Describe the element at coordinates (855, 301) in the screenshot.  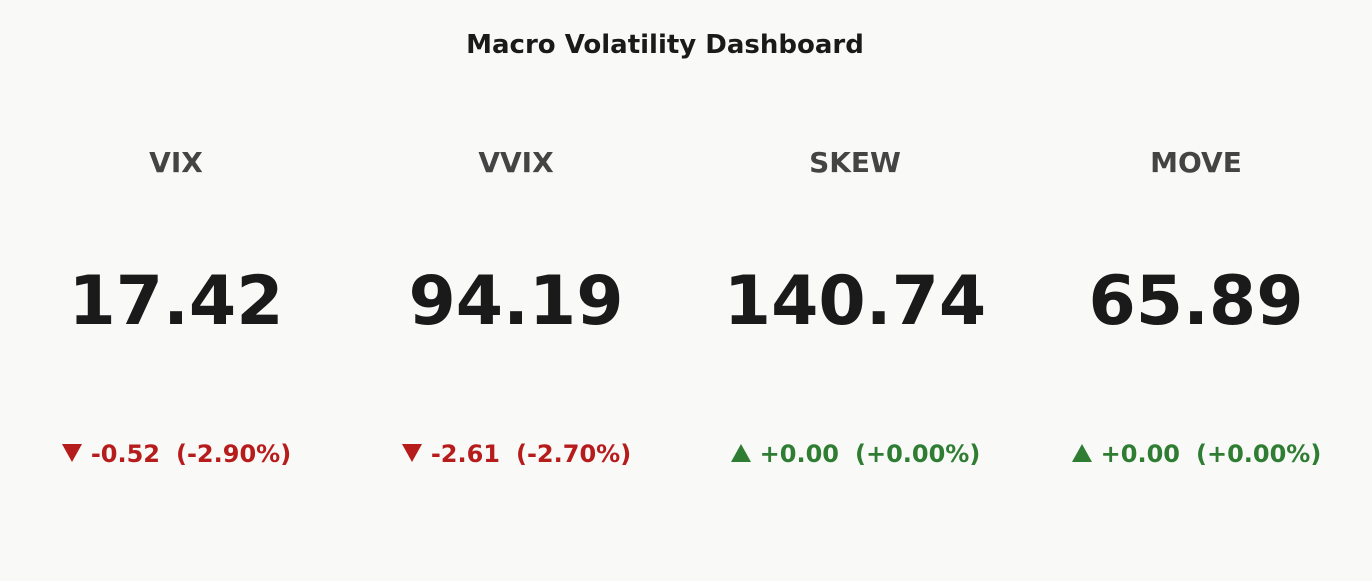
I see `indicator-value: 140.74` at that location.